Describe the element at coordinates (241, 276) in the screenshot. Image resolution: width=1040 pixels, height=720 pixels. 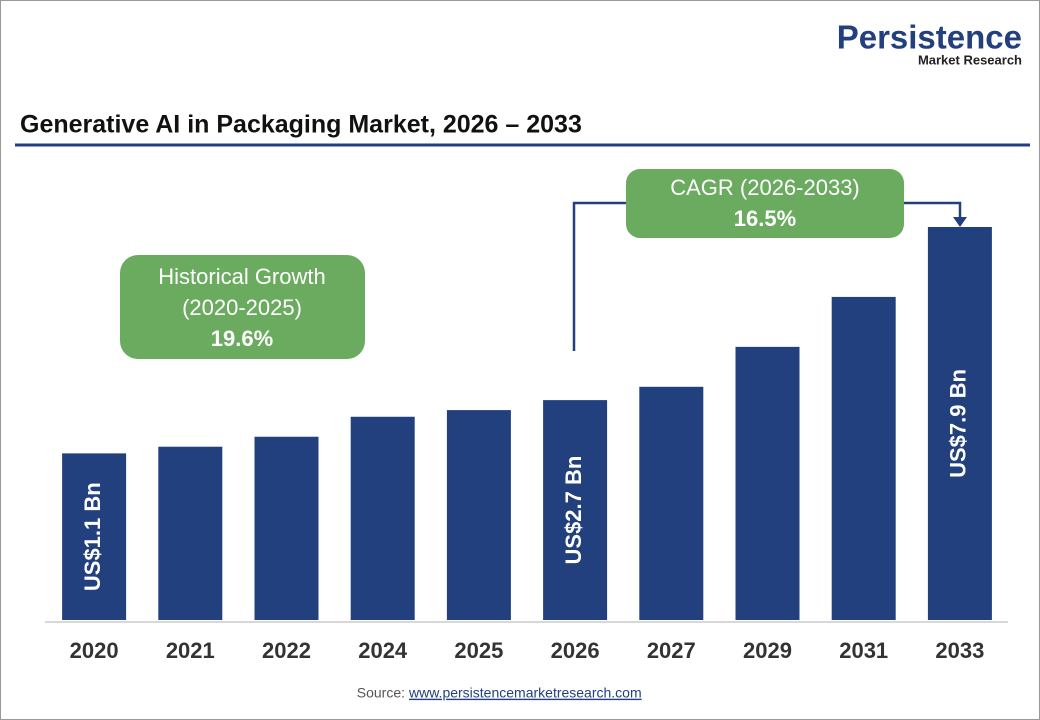
I see `annotation-label: Historical Growth` at that location.